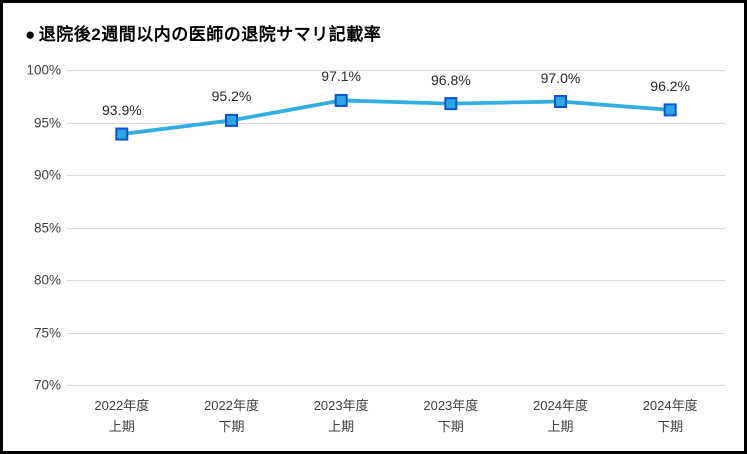 The height and width of the screenshot is (454, 747). What do you see at coordinates (47, 227) in the screenshot?
I see `y-axis-tick-label: 85%` at bounding box center [47, 227].